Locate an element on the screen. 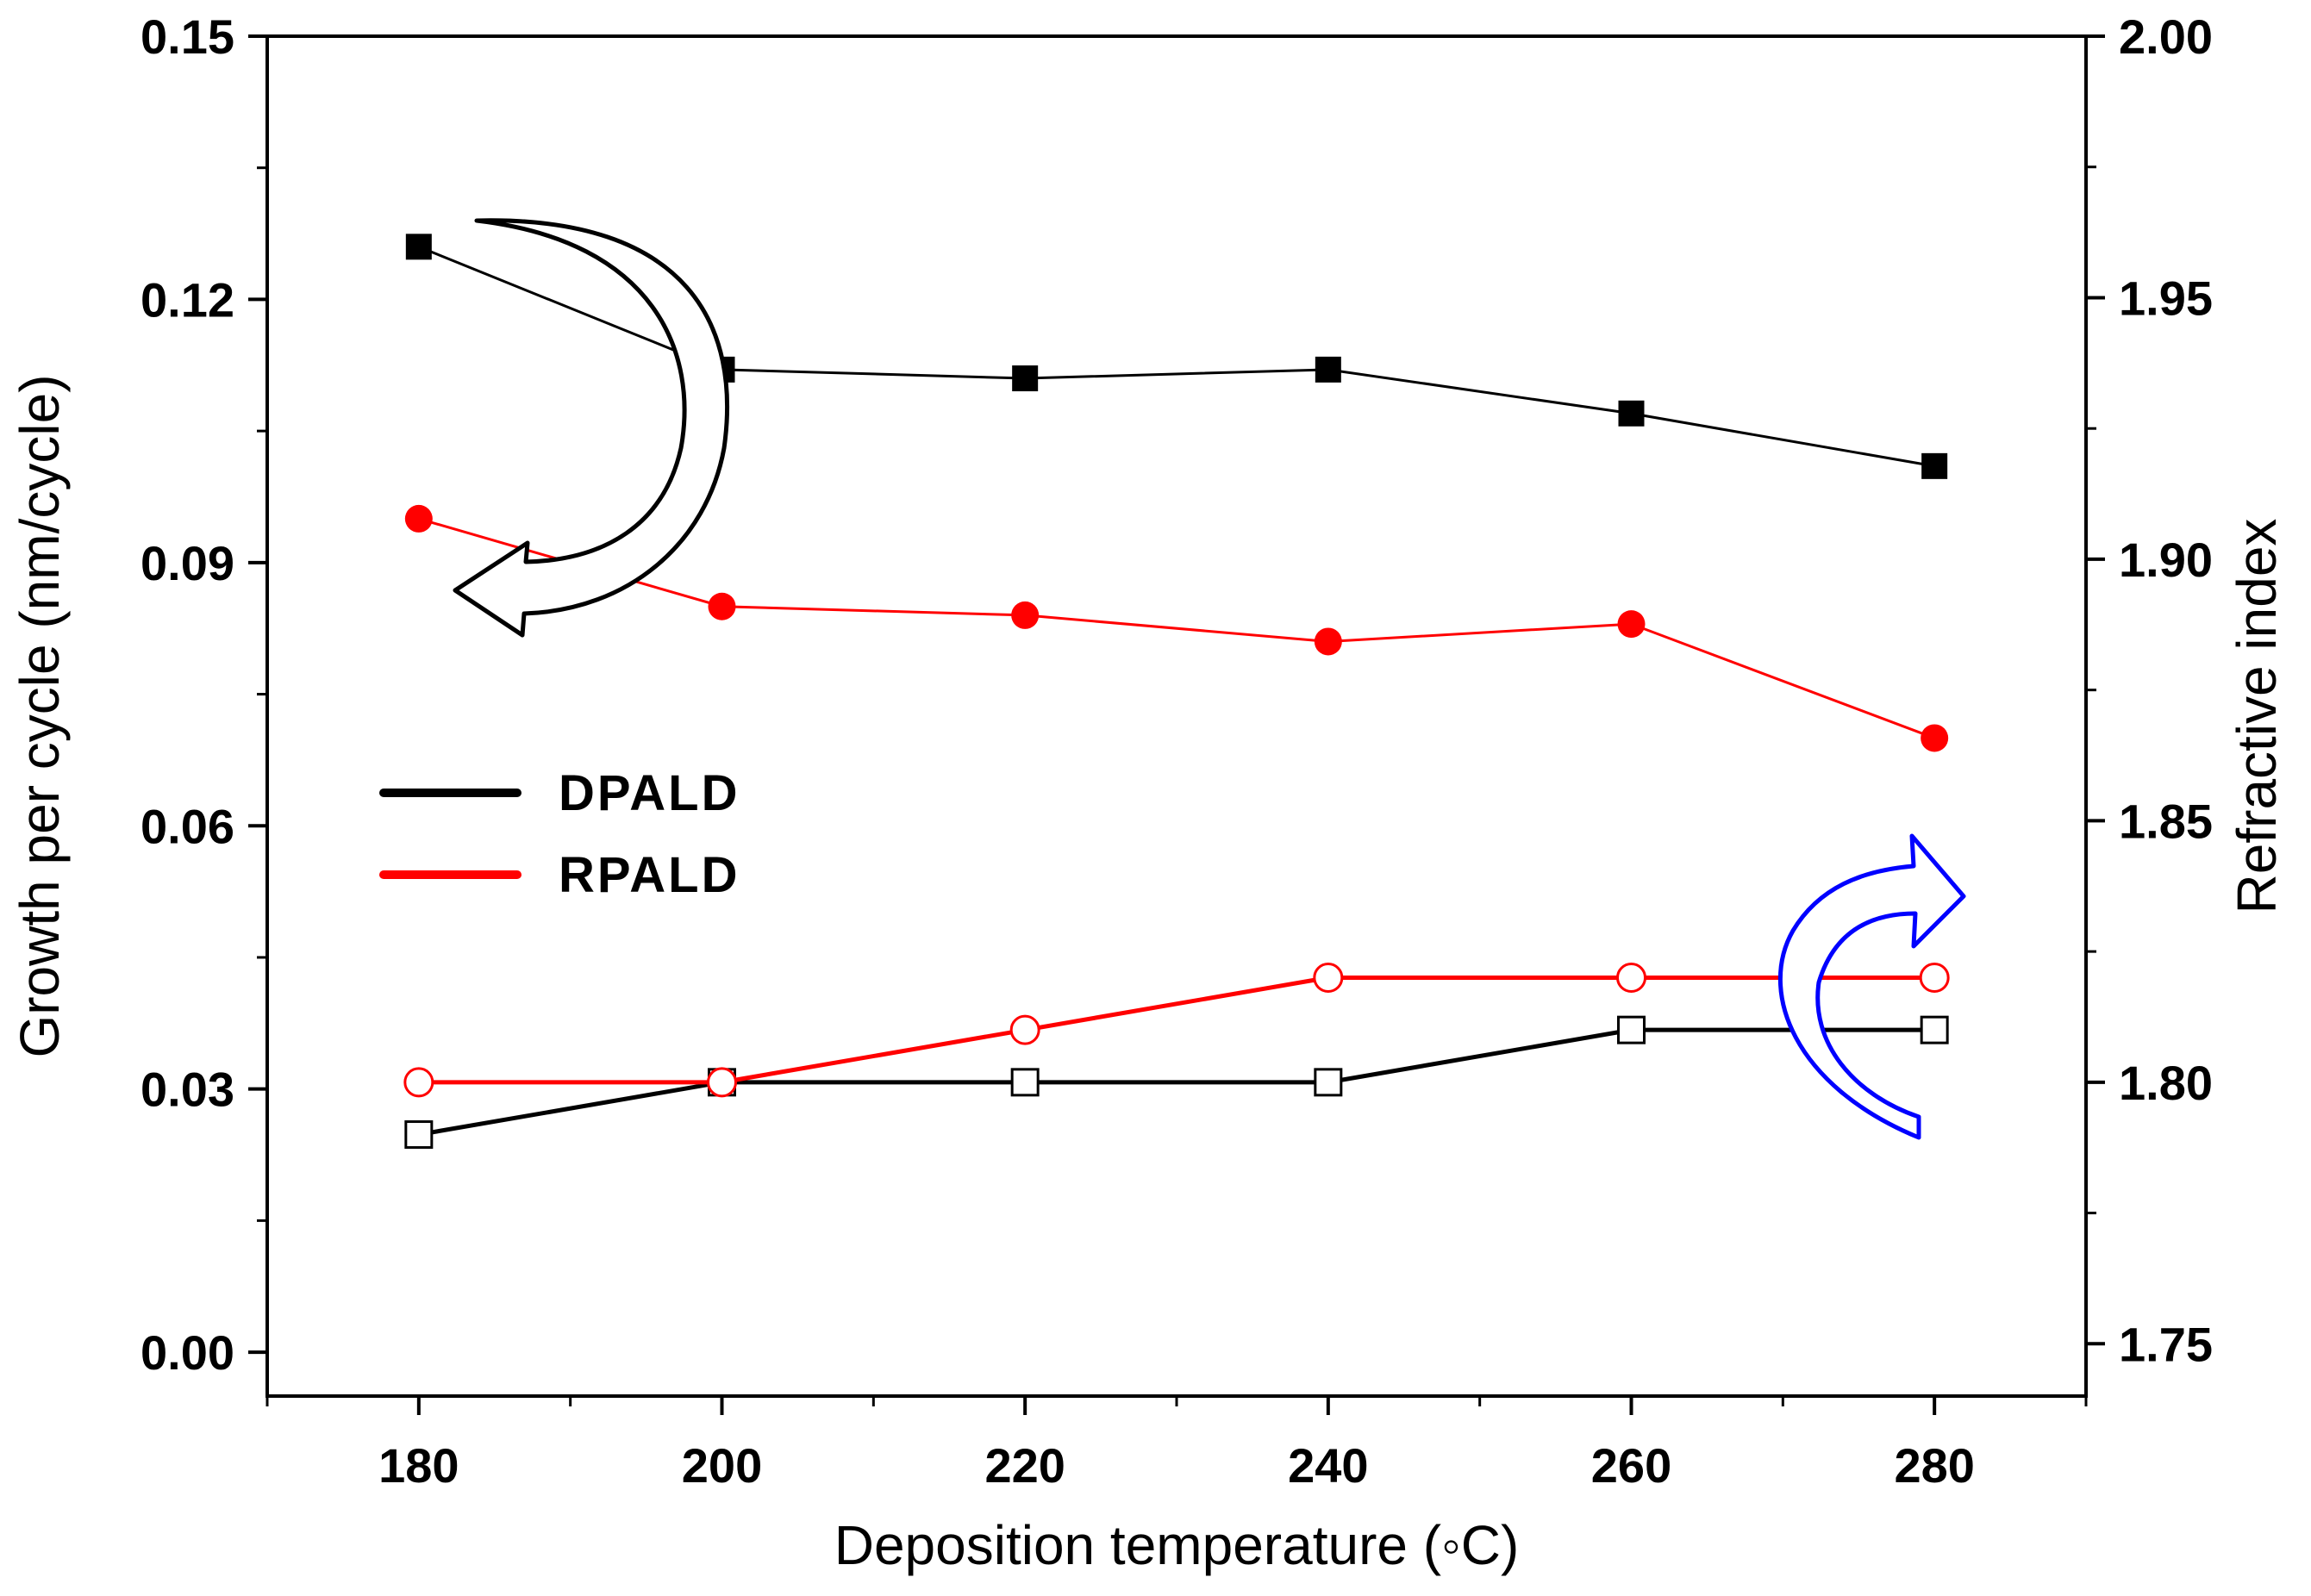 This screenshot has height=1596, width=2311. left-axis-curved-arrow is located at coordinates (591, 428).